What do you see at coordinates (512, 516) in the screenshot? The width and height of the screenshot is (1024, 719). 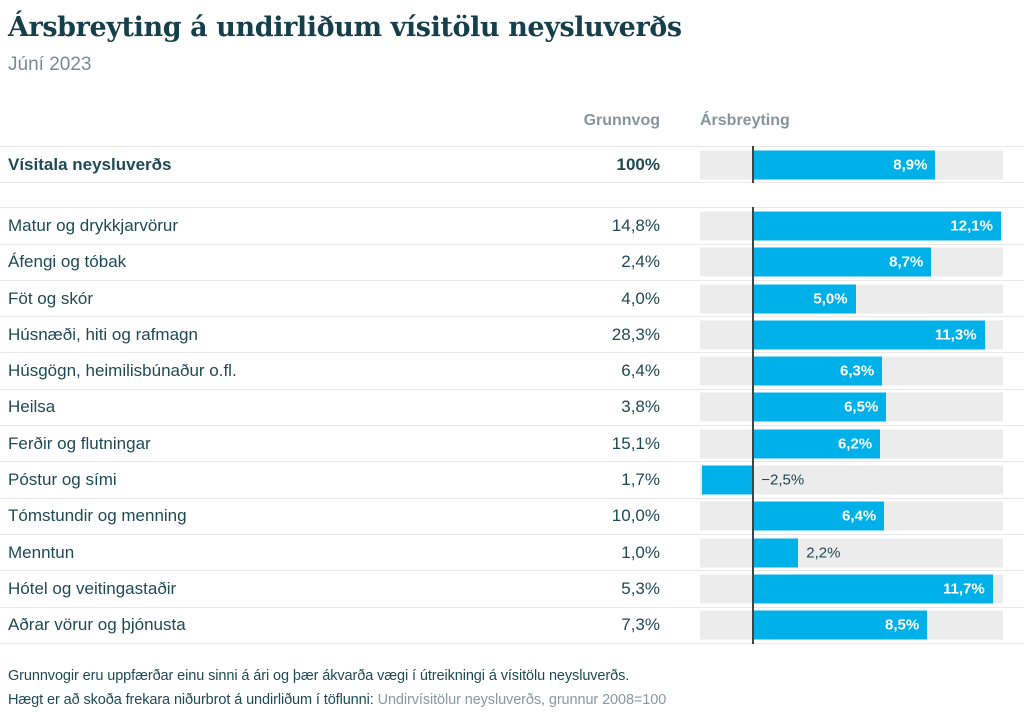 I see `table-row: Tómstundir og menning 10,0% 6,4%` at bounding box center [512, 516].